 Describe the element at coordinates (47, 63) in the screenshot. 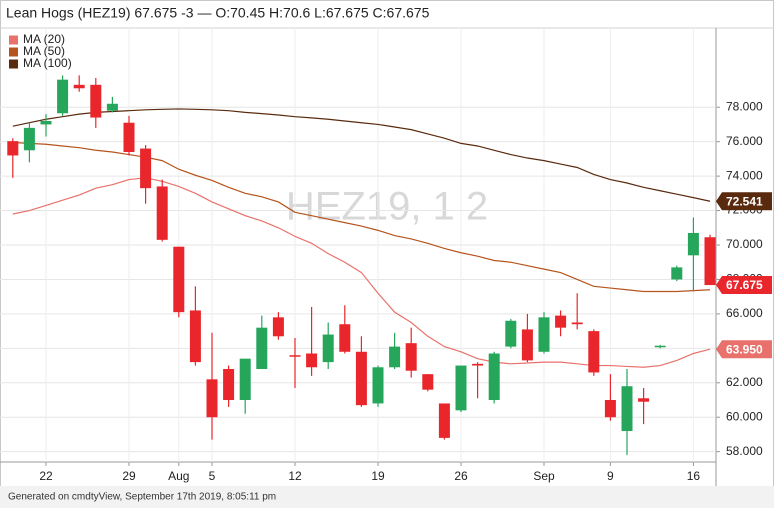

I see `legend-label: MA (100)` at that location.